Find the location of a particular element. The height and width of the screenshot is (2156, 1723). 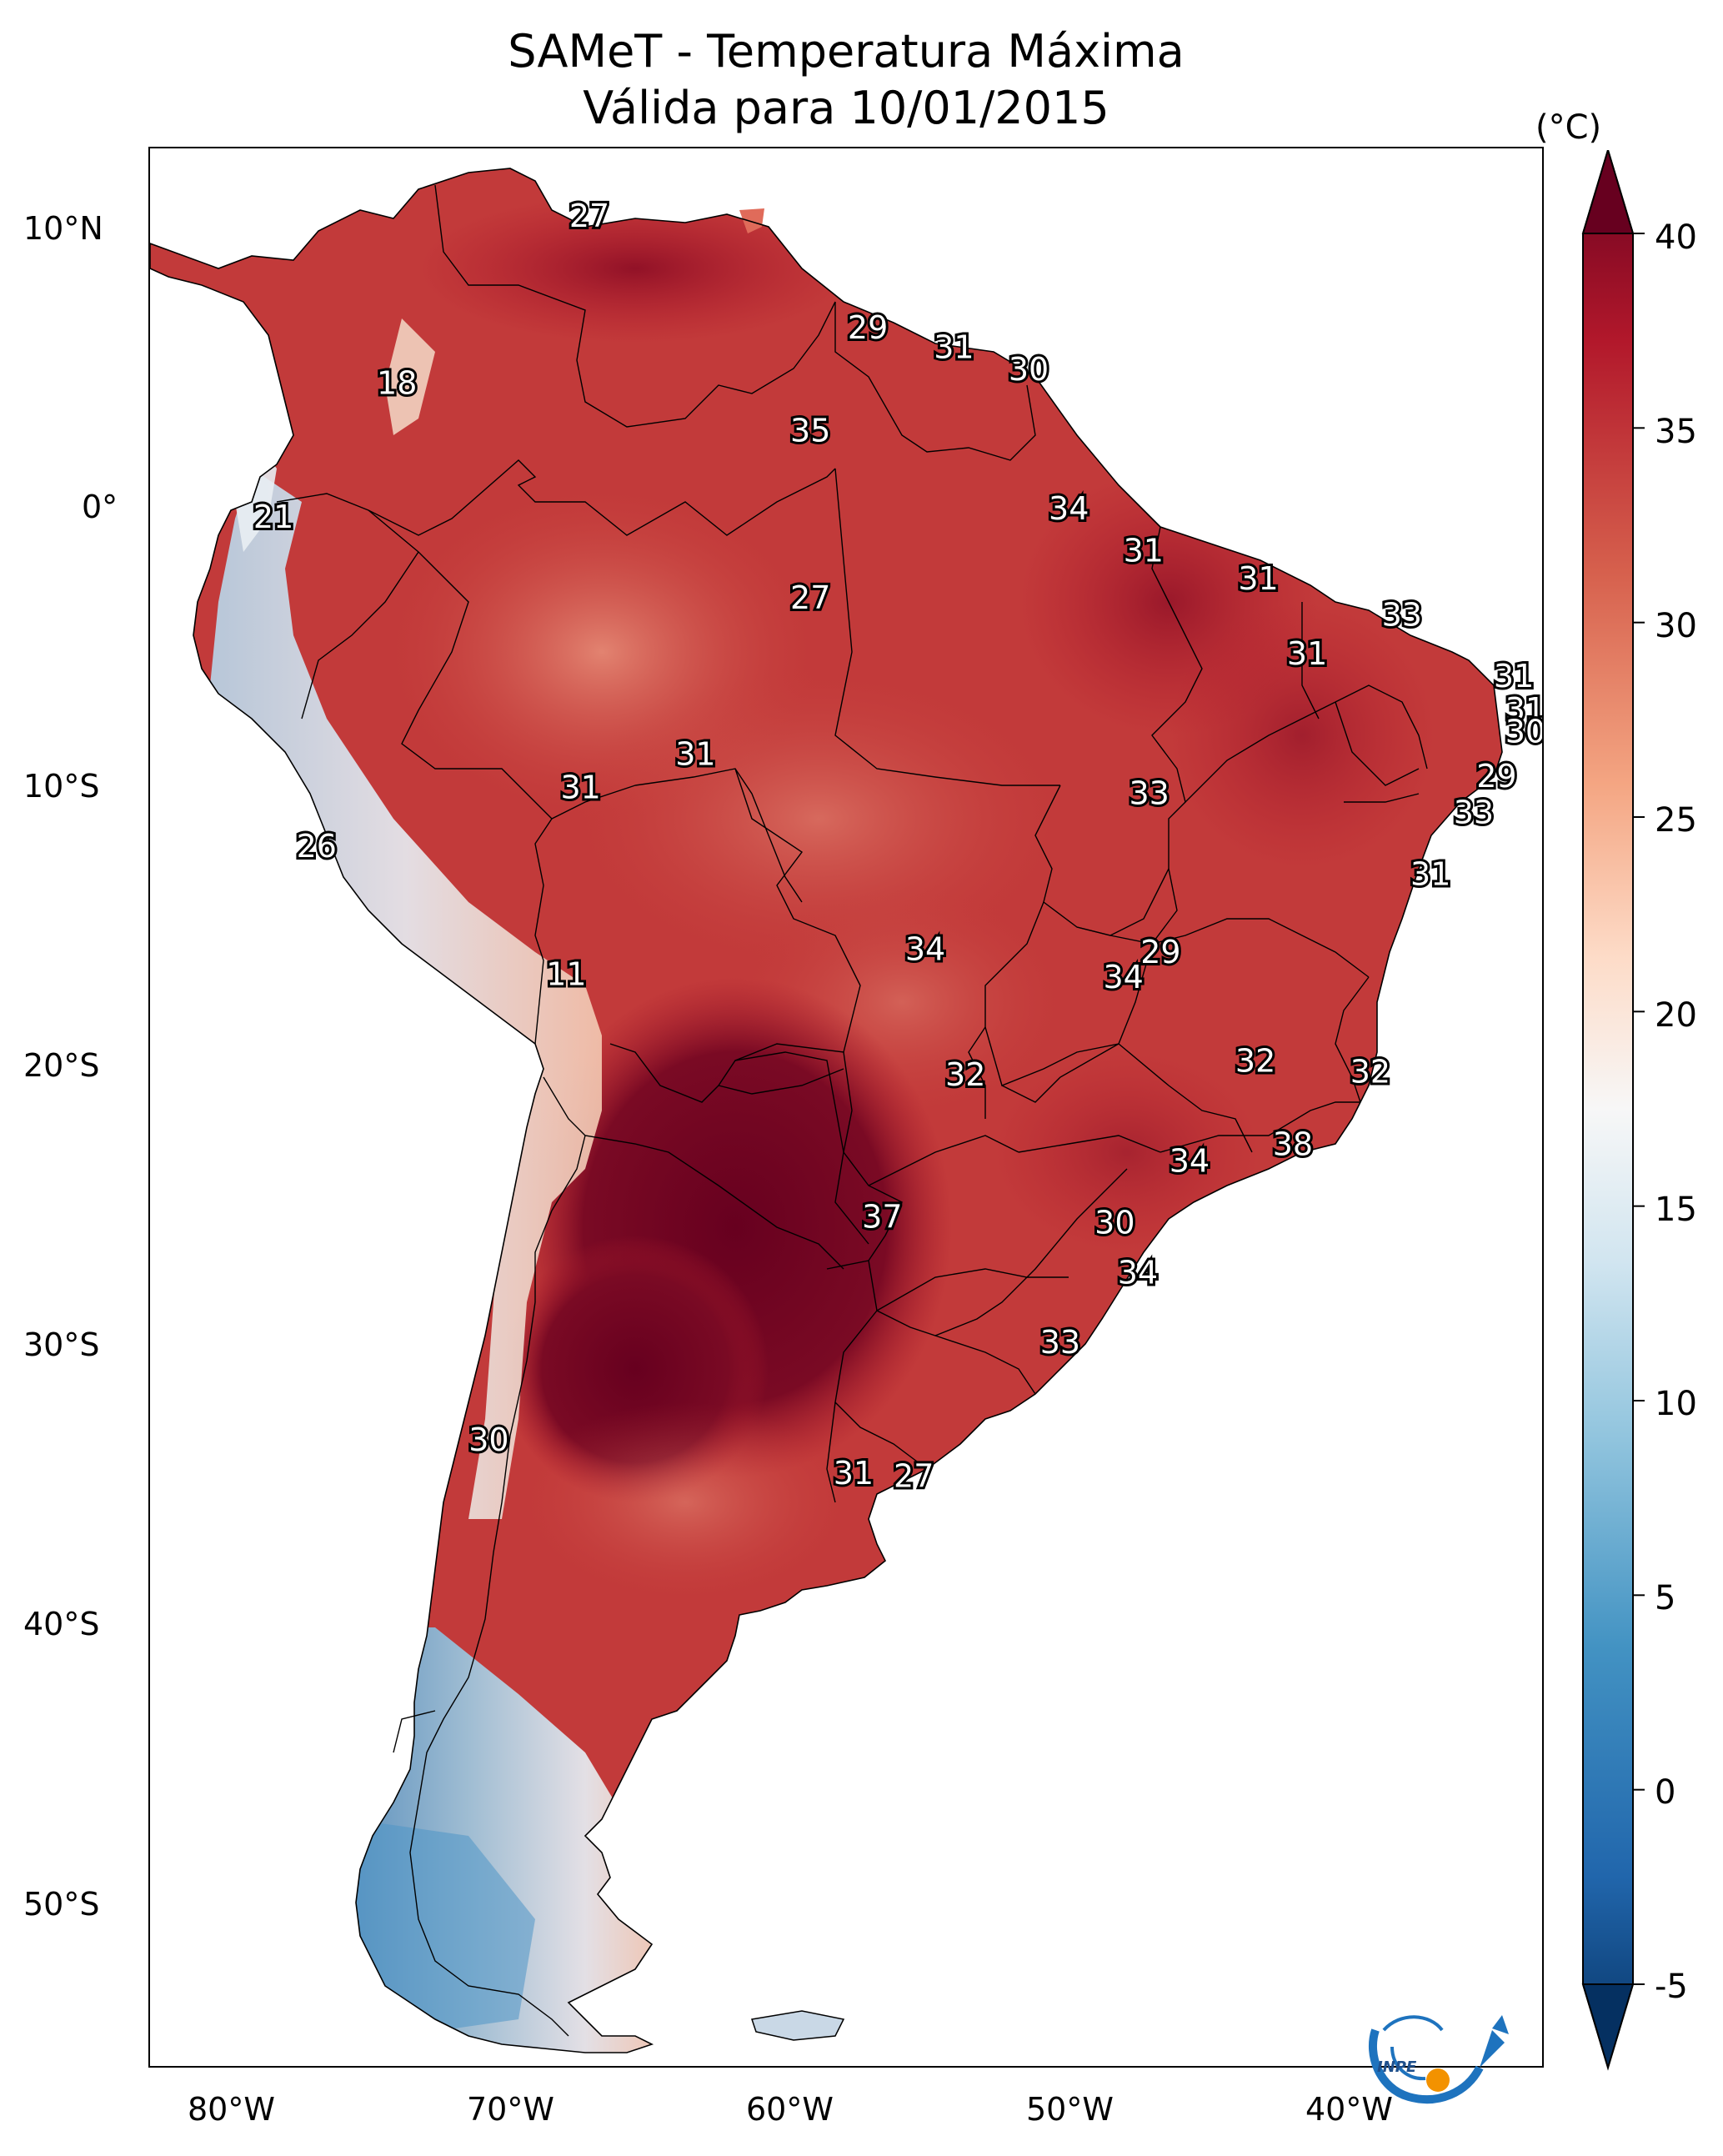

lon-label-60w: 60°W is located at coordinates (790, 2109).